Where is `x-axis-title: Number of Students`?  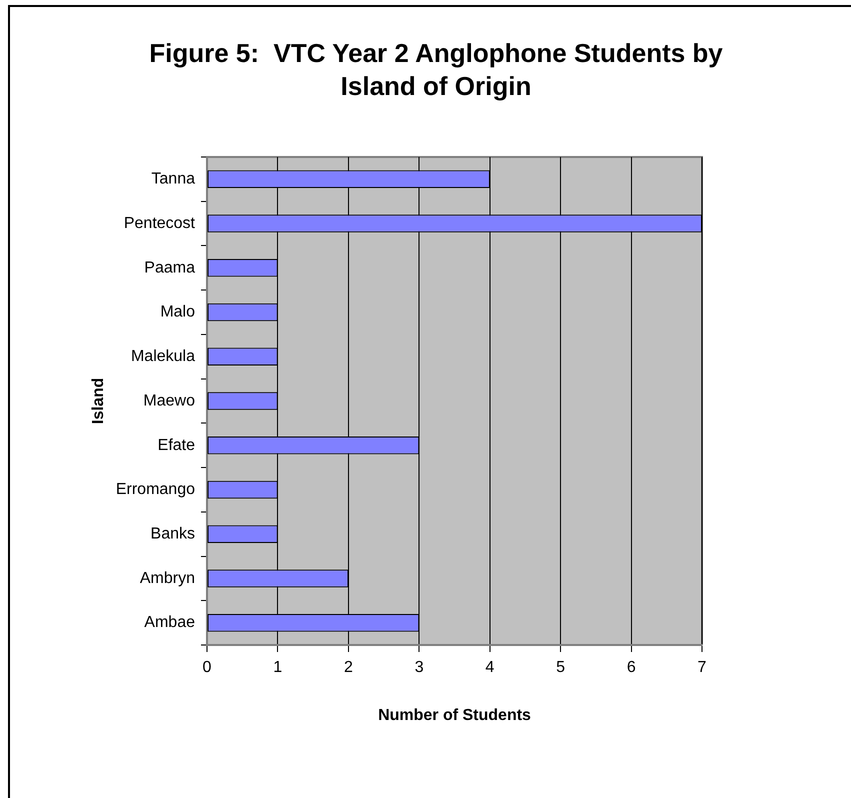
x-axis-title: Number of Students is located at coordinates (455, 715).